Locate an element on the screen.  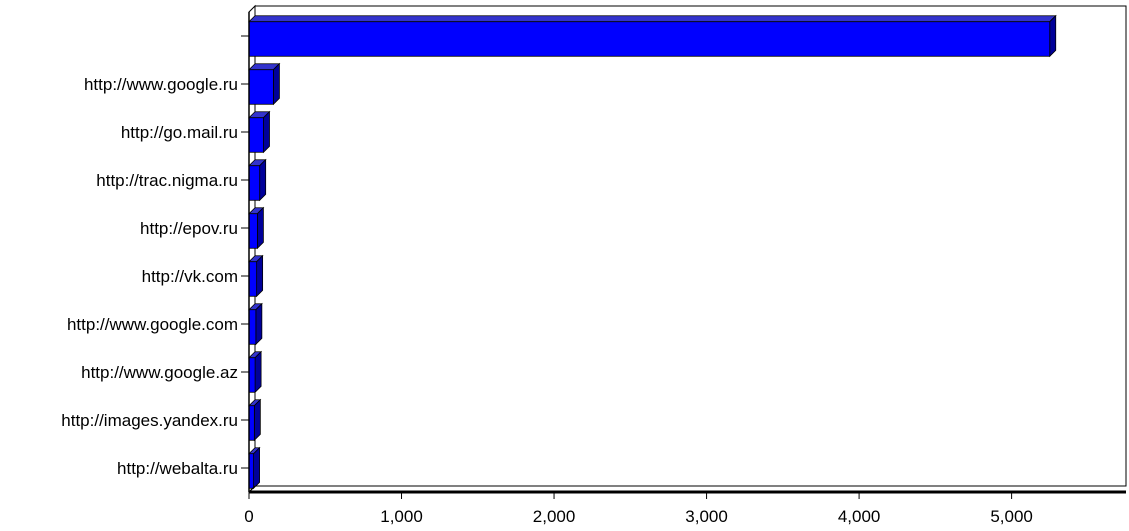
category-label: http://webalta.ru is located at coordinates (177, 468).